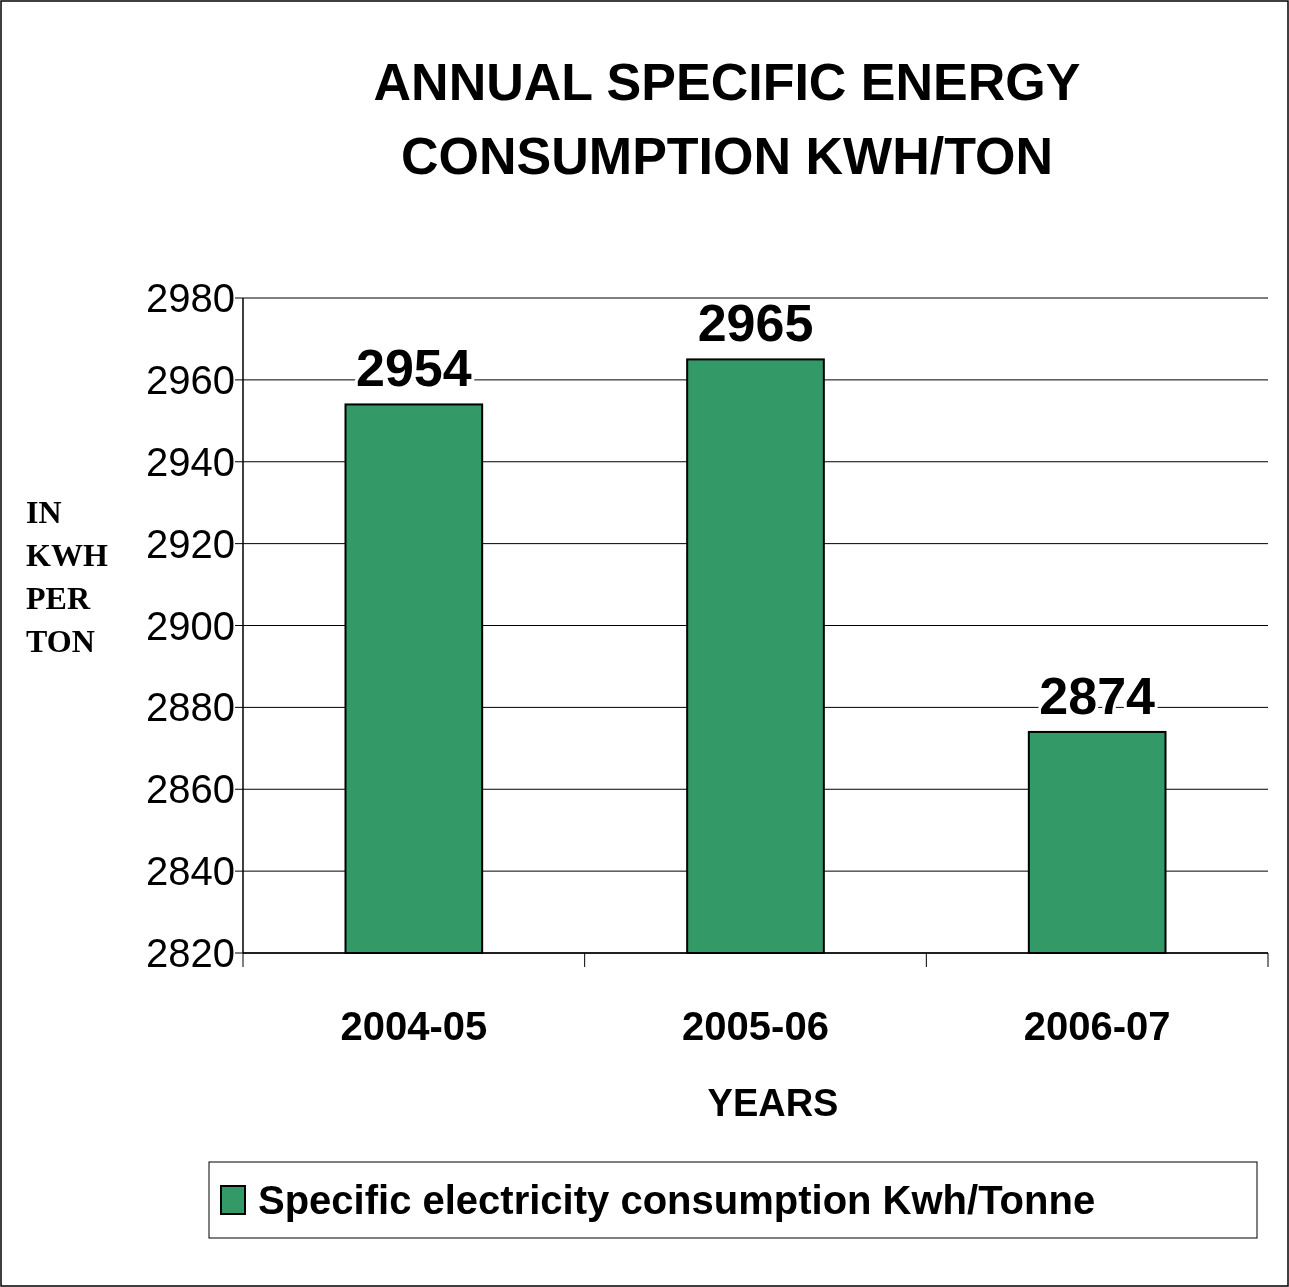 The height and width of the screenshot is (1287, 1289). I want to click on y-tick-label: 2980, so click(190, 298).